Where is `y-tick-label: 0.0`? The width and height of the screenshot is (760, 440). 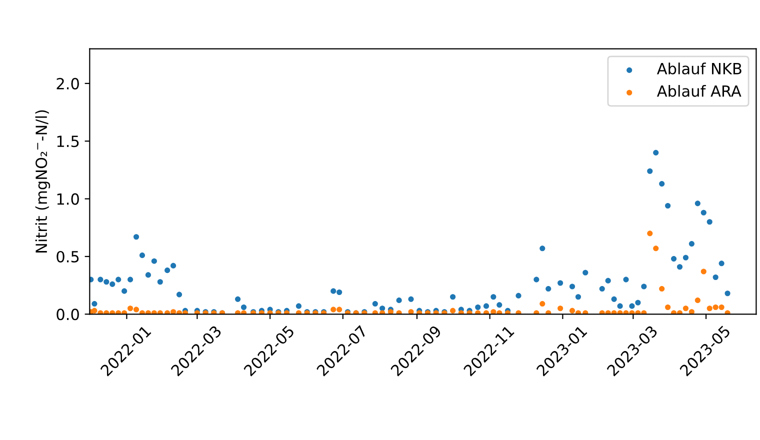 y-tick-label: 0.0 is located at coordinates (67, 314).